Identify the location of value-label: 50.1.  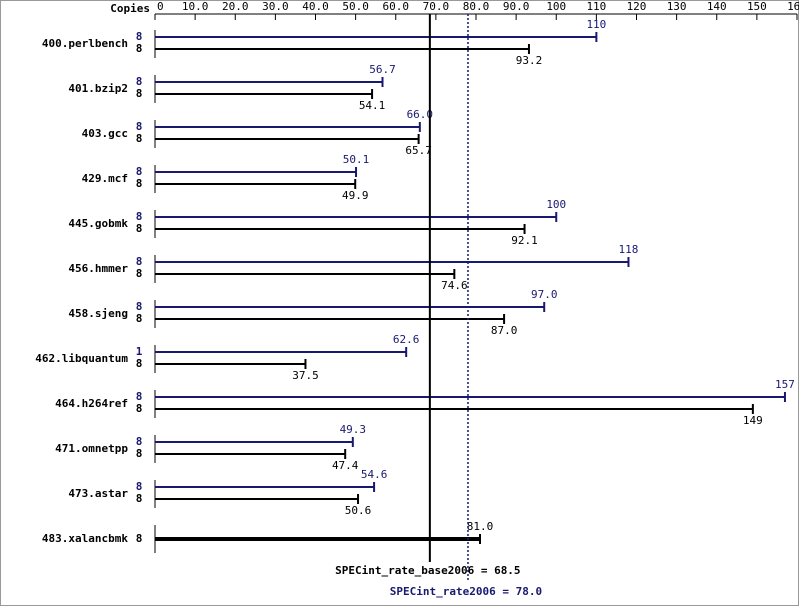
(356, 159).